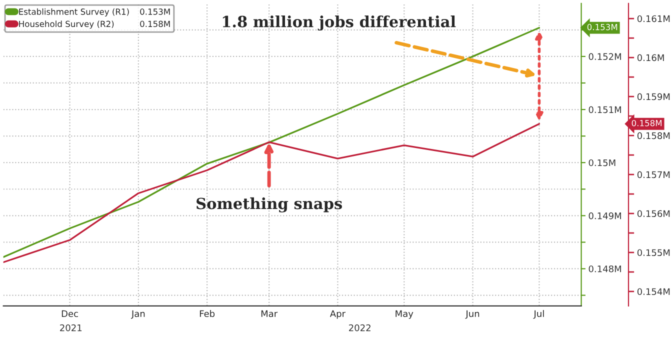 Image resolution: width=672 pixels, height=338 pixels. Describe the element at coordinates (155, 24) in the screenshot. I see `annotation: 0.158M` at that location.